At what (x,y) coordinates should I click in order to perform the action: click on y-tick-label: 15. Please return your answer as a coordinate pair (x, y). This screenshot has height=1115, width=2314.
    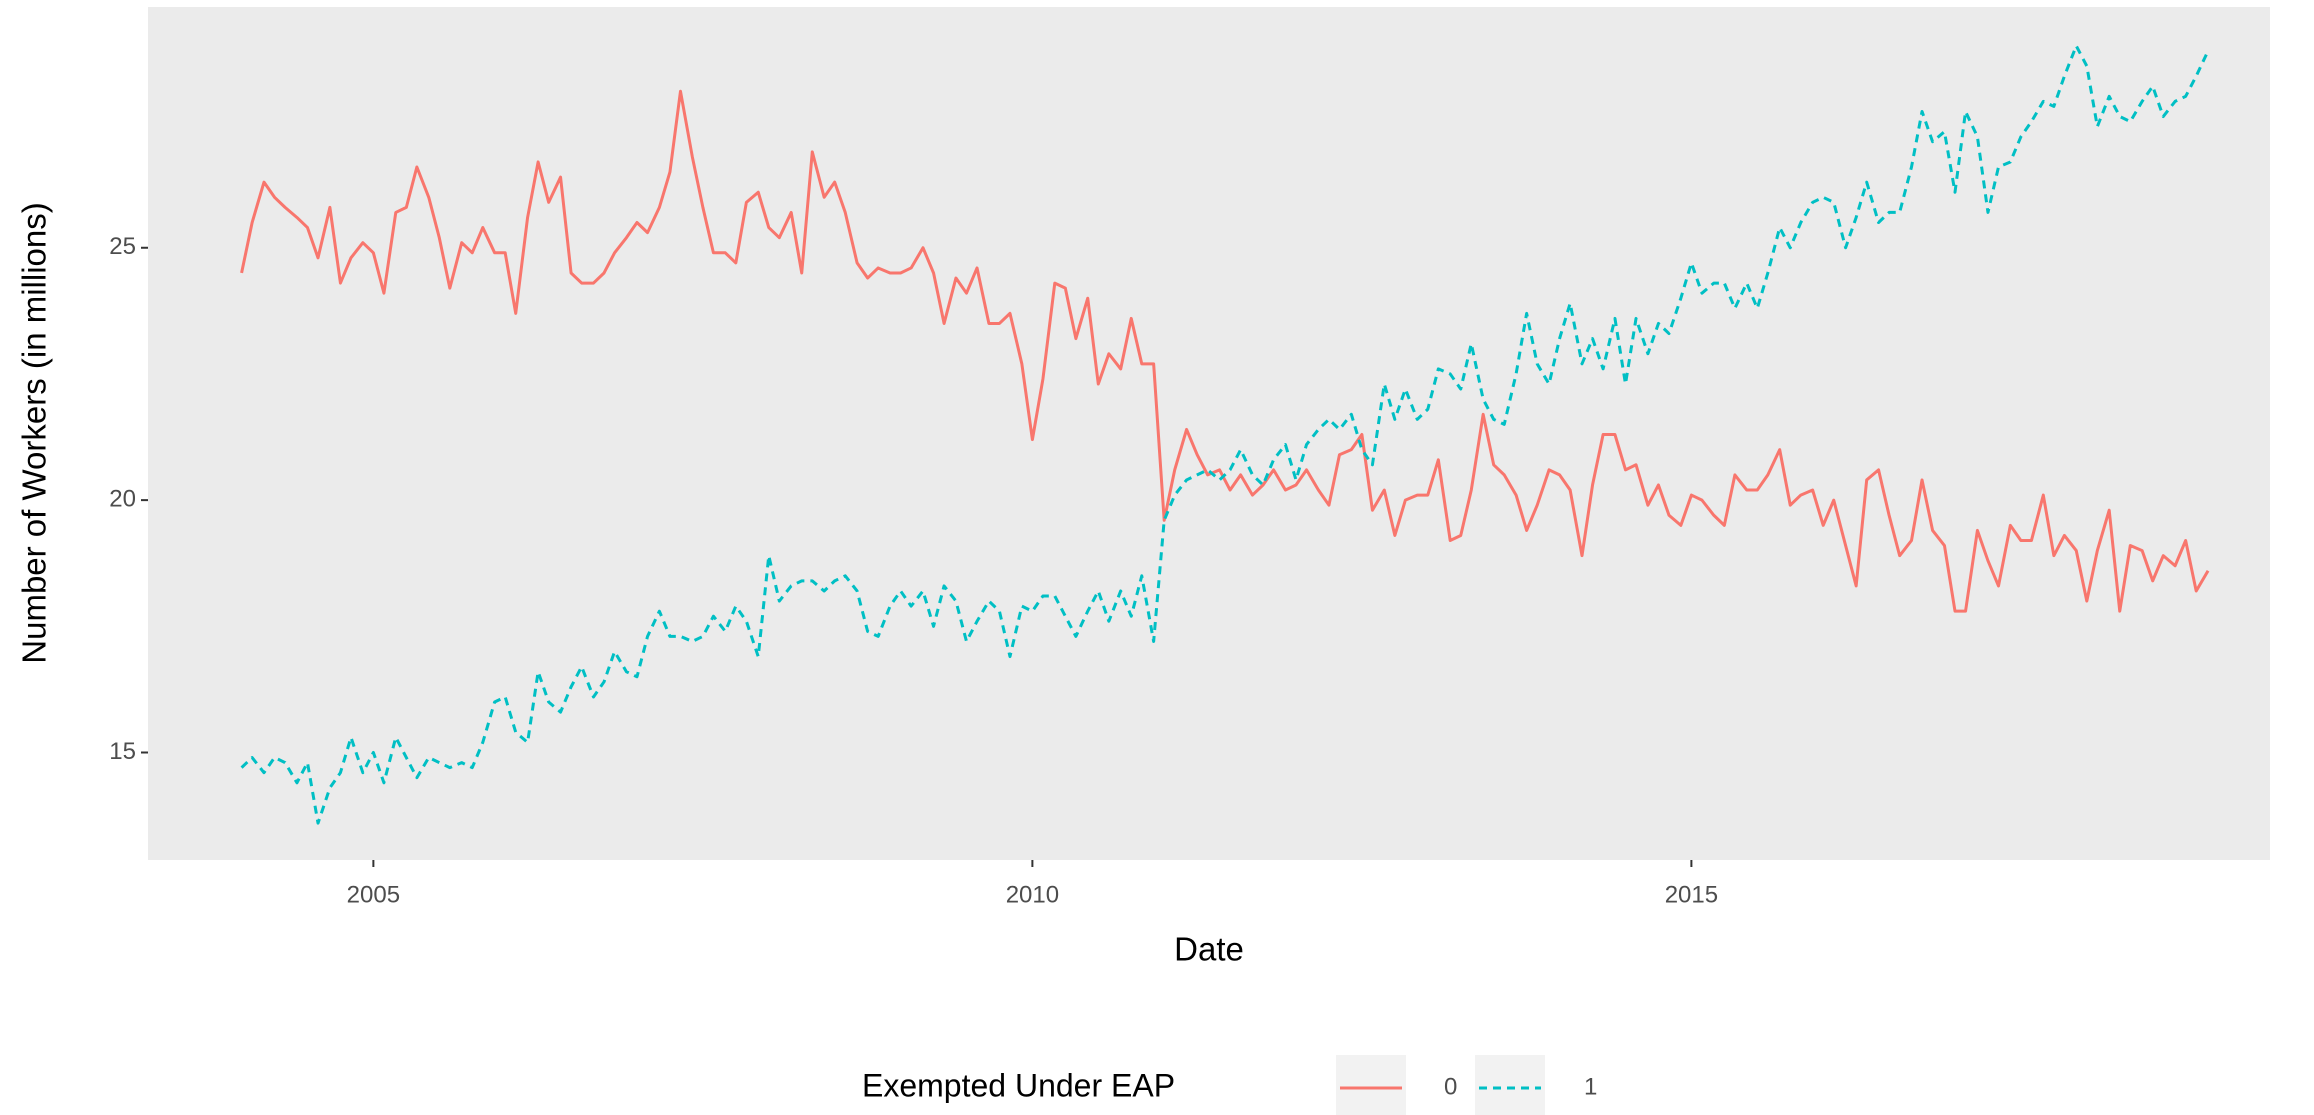
    Looking at the image, I should click on (122, 751).